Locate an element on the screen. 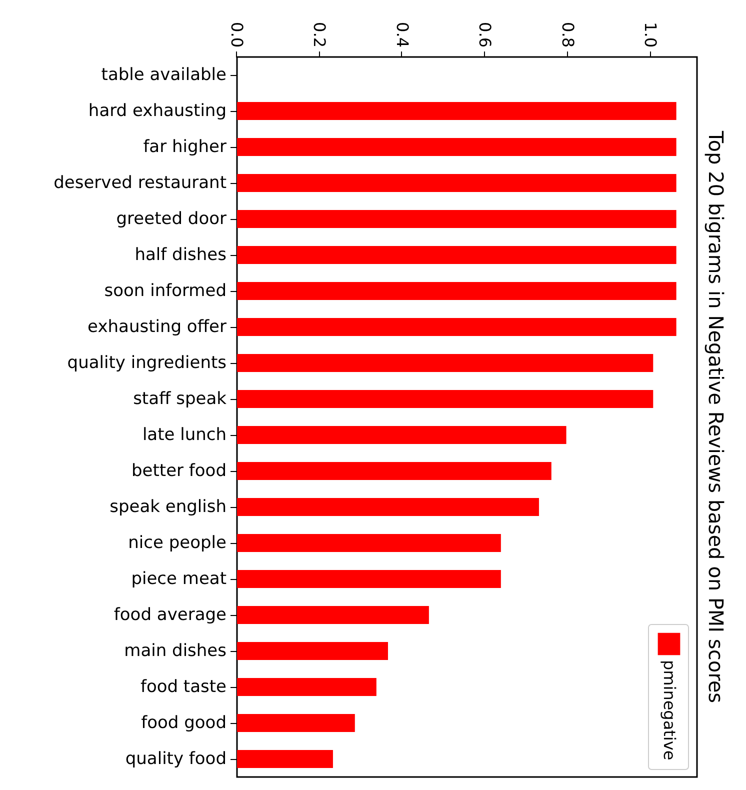 Image resolution: width=746 pixels, height=790 pixels. y-tick-label: speak english is located at coordinates (168, 507).